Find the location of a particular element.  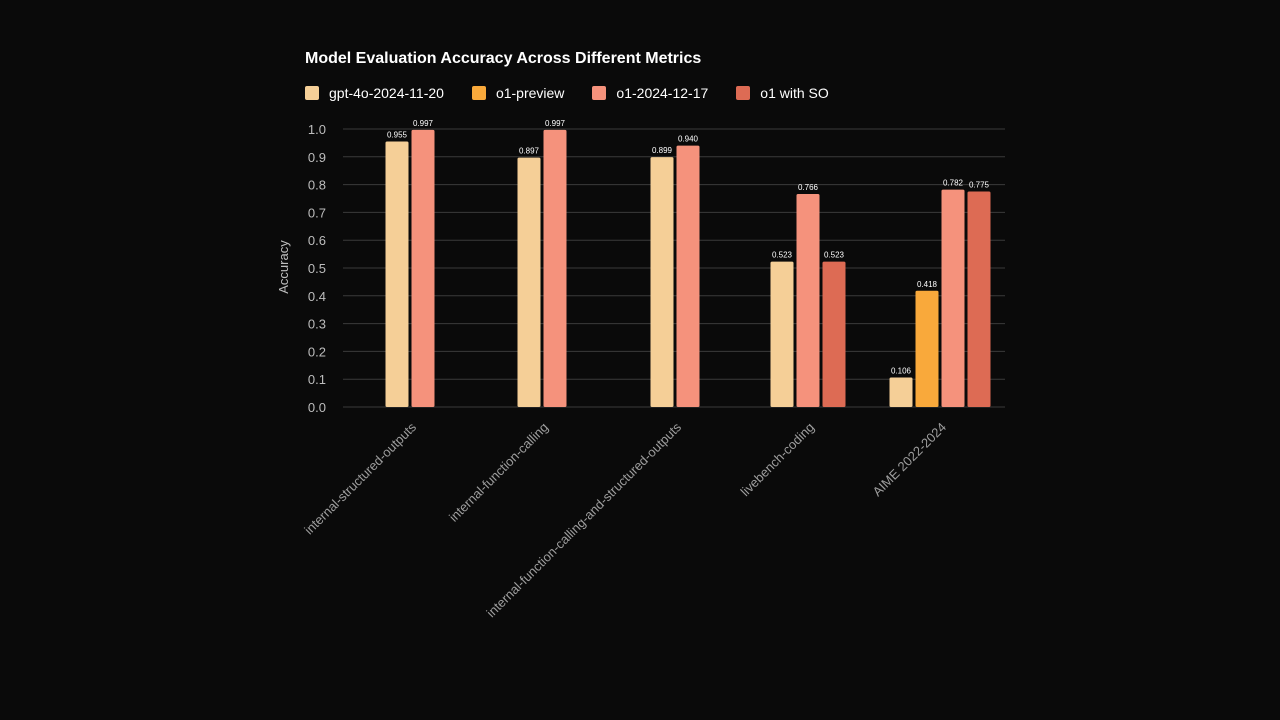

y-tick-label: 0.7 is located at coordinates (317, 212).